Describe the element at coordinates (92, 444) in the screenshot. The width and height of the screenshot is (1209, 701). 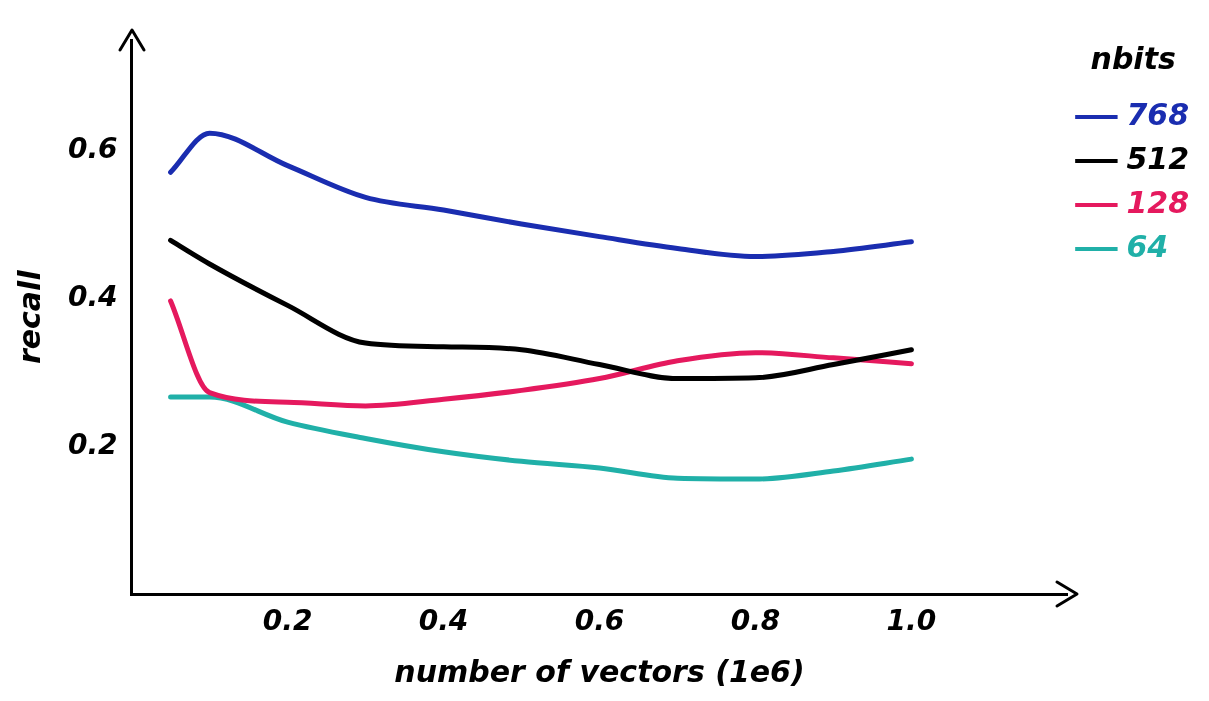
I see `y-tick-label: 0.2` at that location.